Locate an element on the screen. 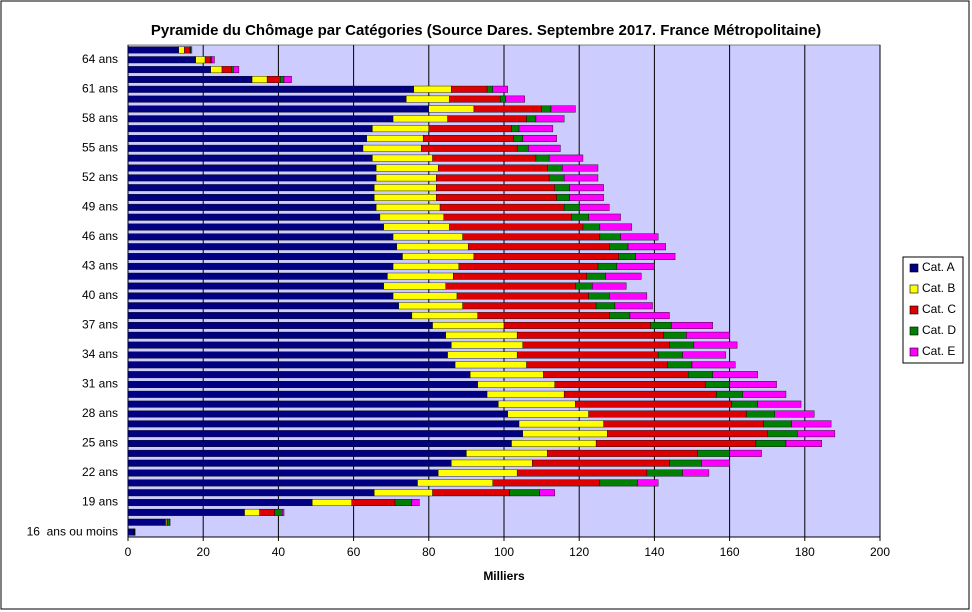 The image size is (972, 612). x-tick-label: 120 is located at coordinates (579, 552).